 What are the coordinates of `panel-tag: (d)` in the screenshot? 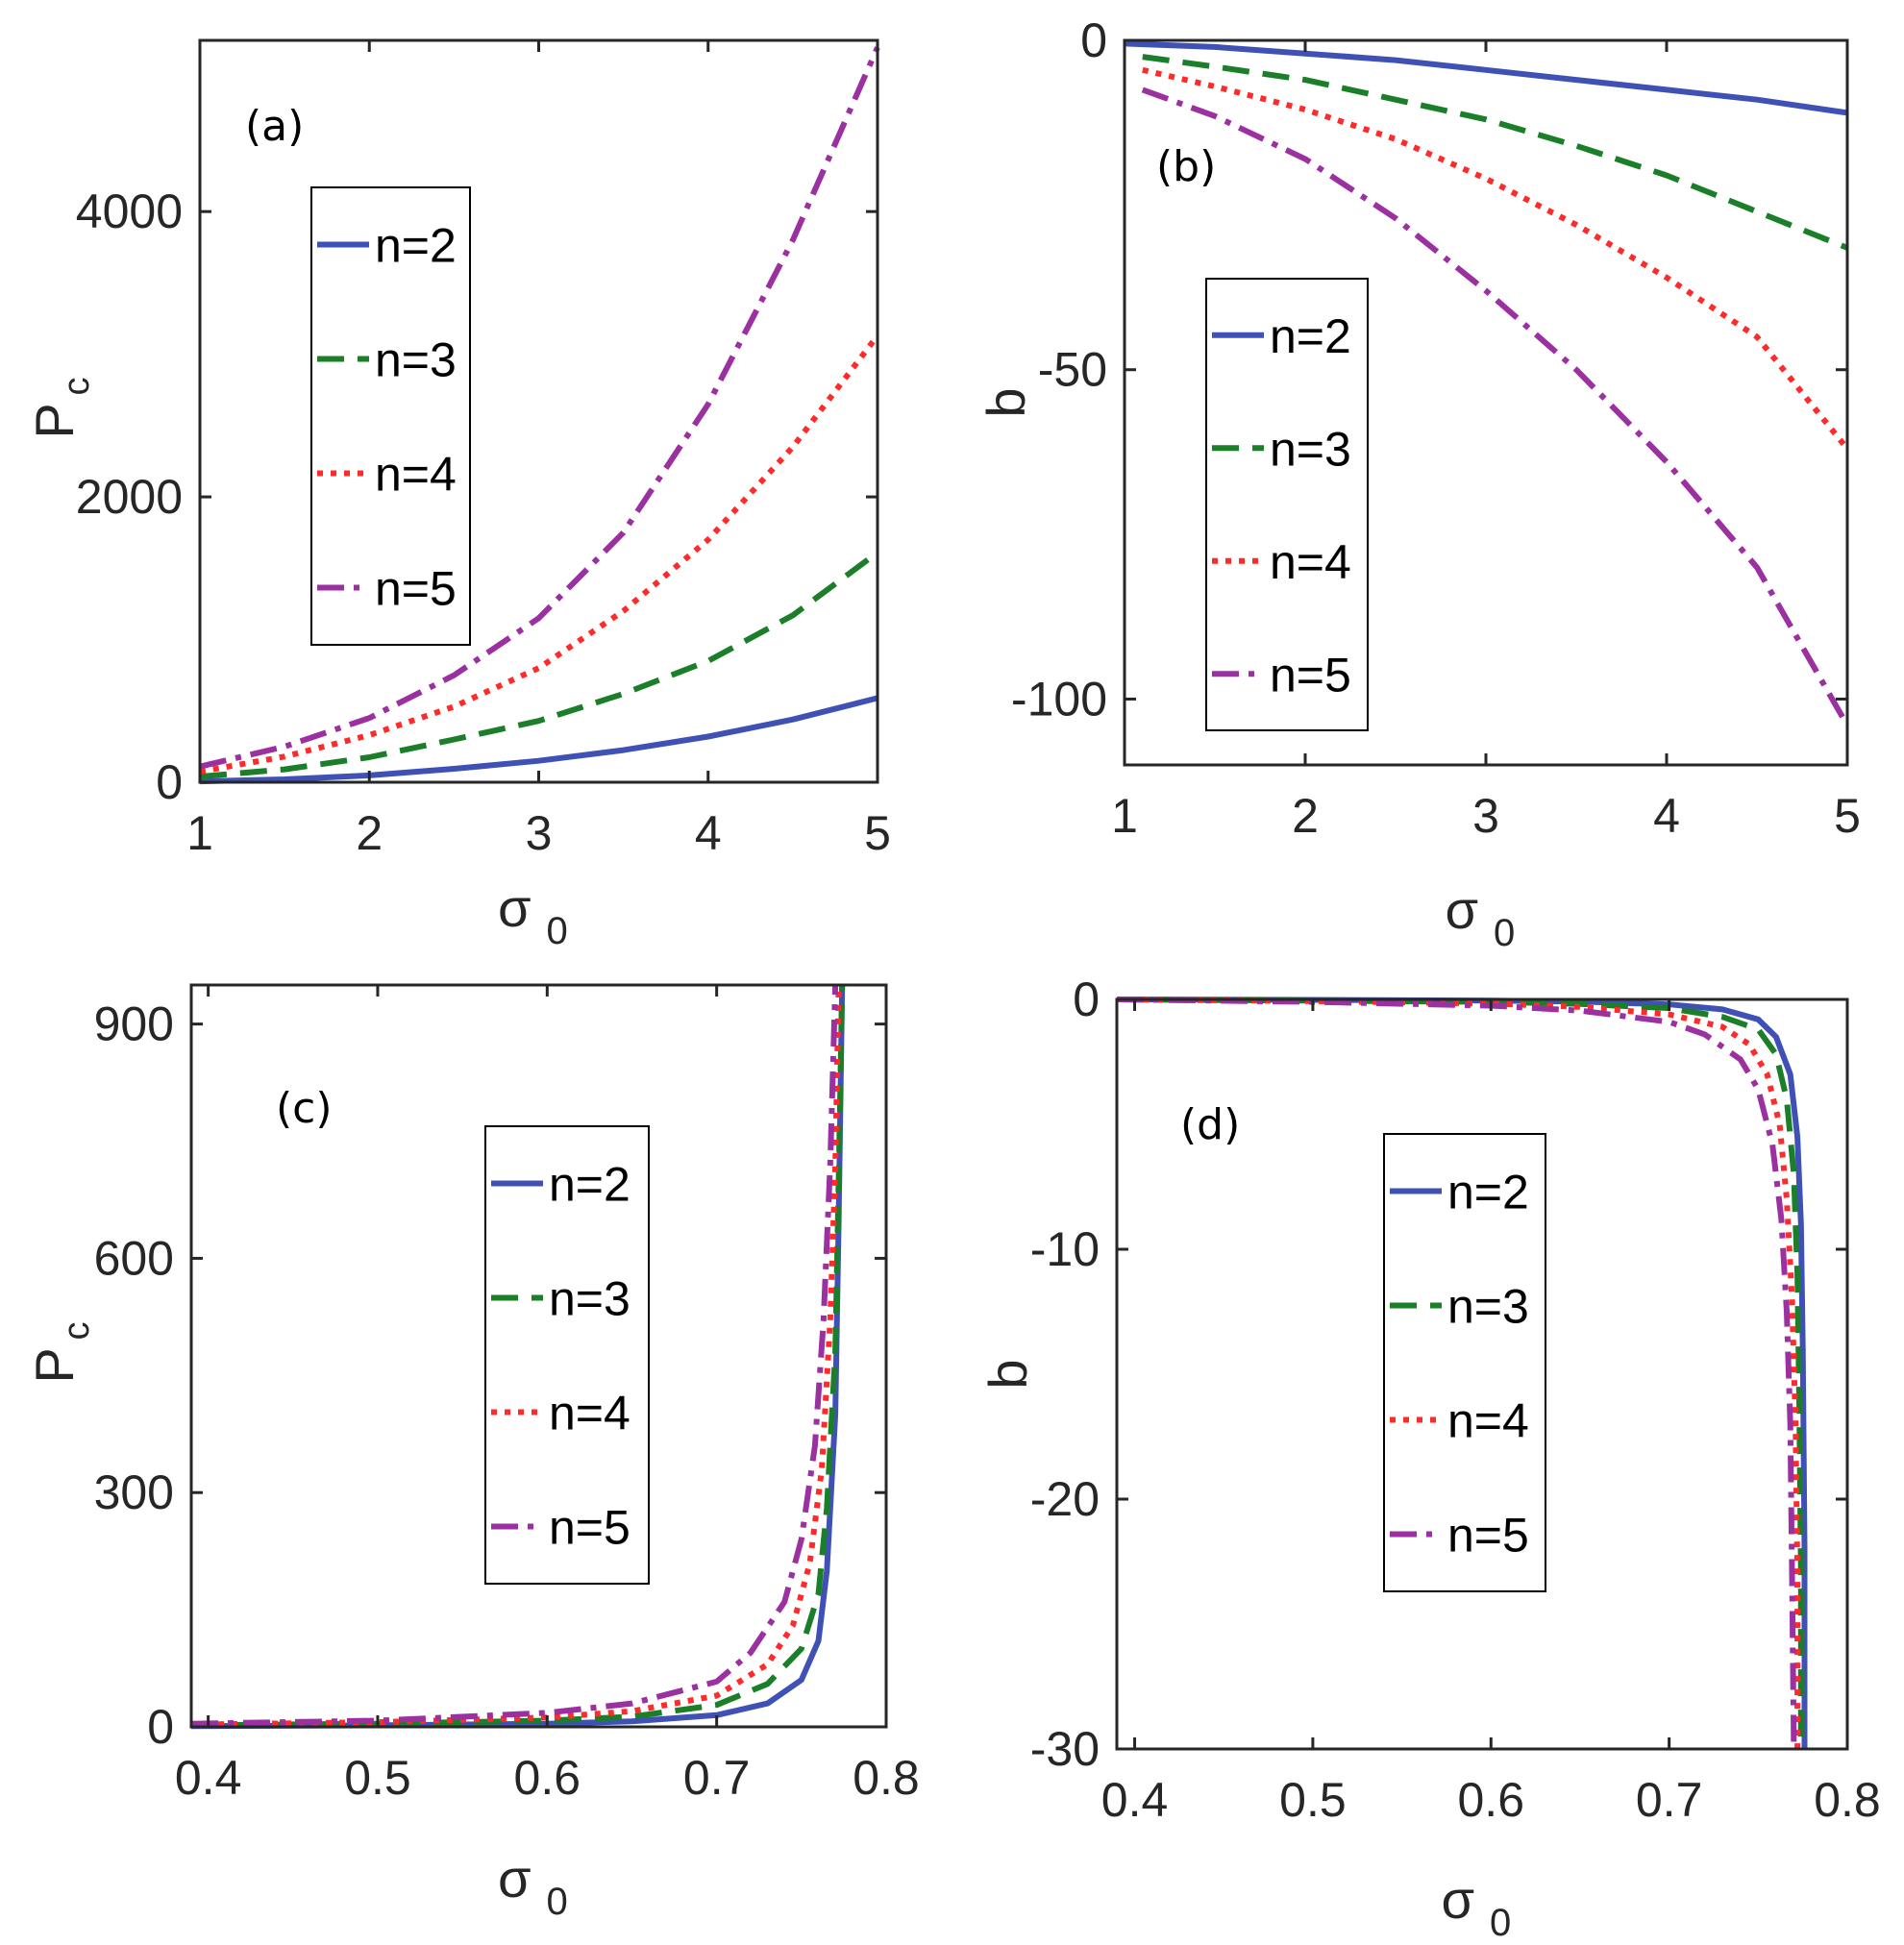 It's located at (1210, 1124).